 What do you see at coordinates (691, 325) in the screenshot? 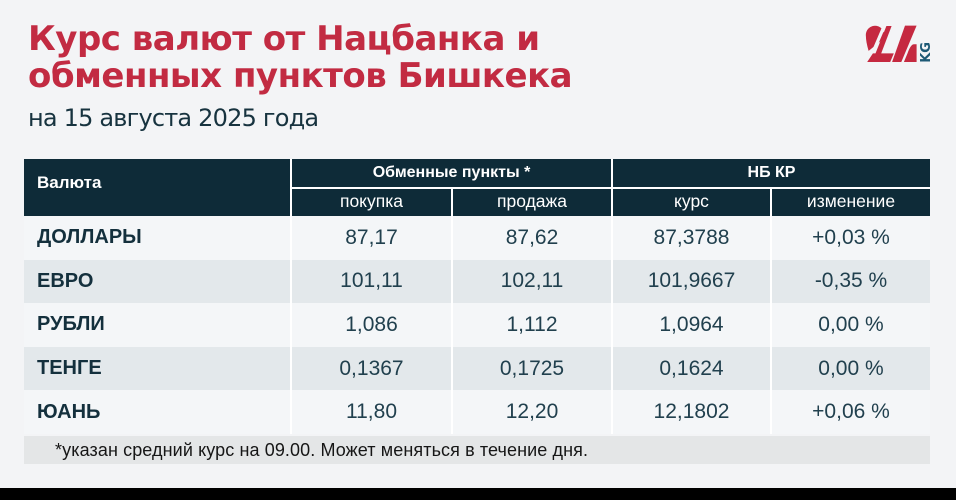
I see `rate-value: 1,0964` at bounding box center [691, 325].